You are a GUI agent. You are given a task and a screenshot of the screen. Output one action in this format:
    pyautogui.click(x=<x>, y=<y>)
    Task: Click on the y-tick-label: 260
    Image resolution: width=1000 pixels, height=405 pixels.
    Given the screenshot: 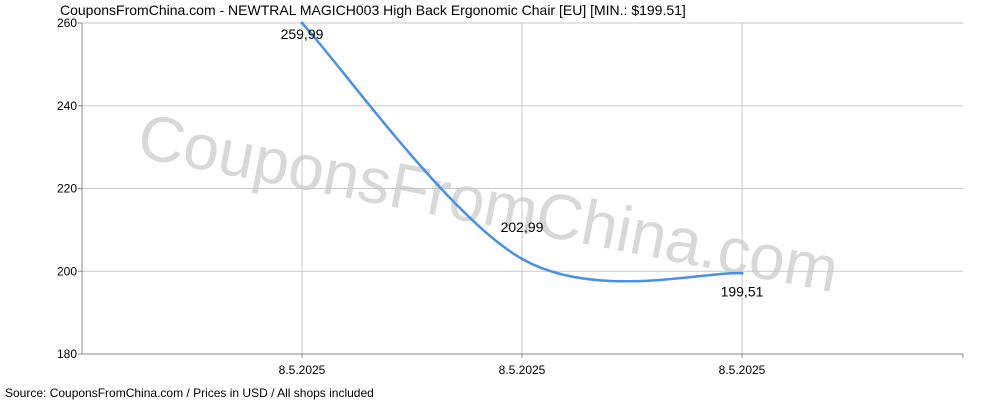 What is the action you would take?
    pyautogui.click(x=67, y=23)
    